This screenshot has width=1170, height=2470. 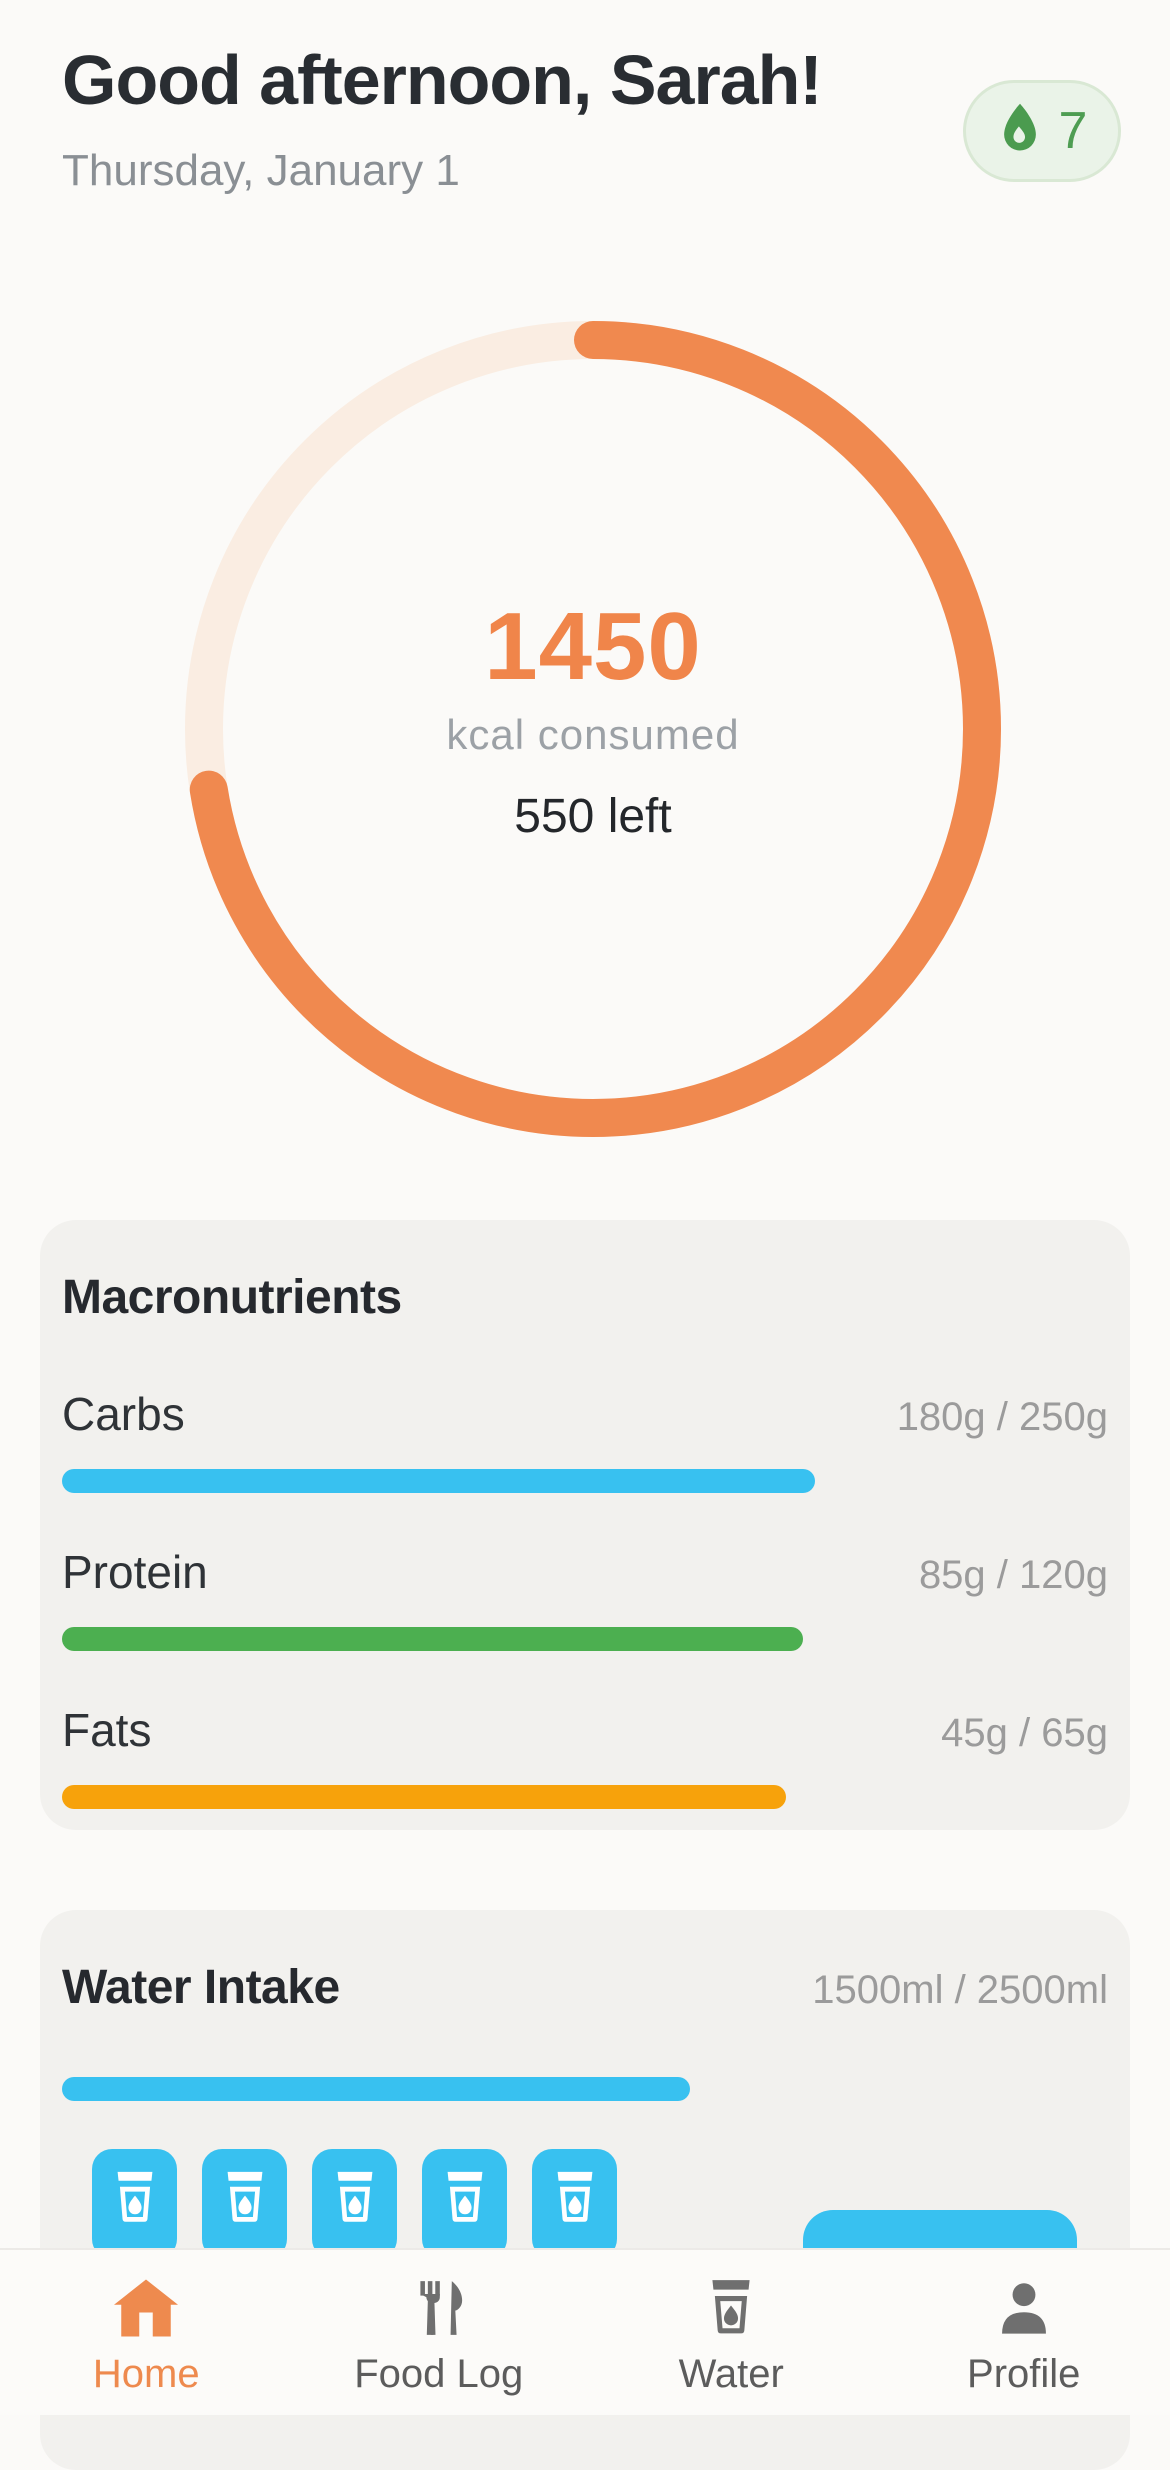 I want to click on carbs-progress-bar, so click(x=438, y=1481).